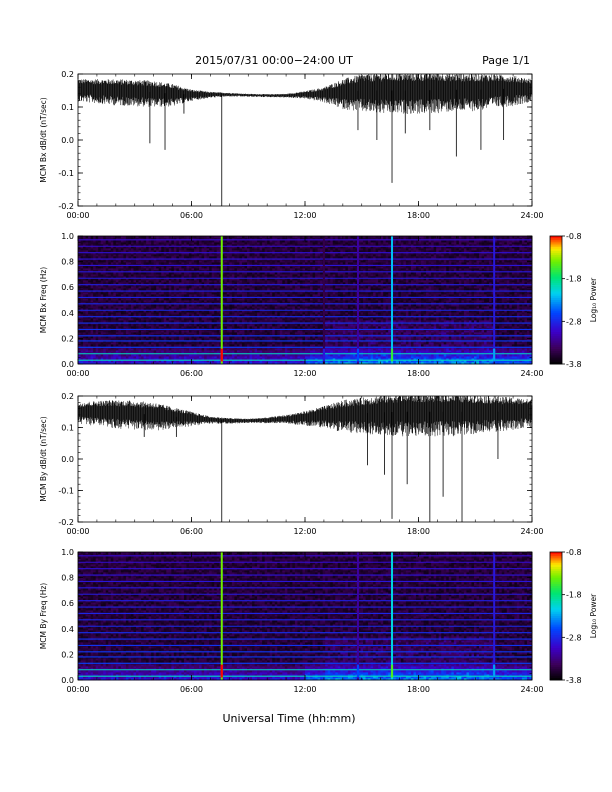  Describe the element at coordinates (43, 139) in the screenshot. I see `y-axis-label: MCM Bx dB/dt (nT/sec)` at that location.